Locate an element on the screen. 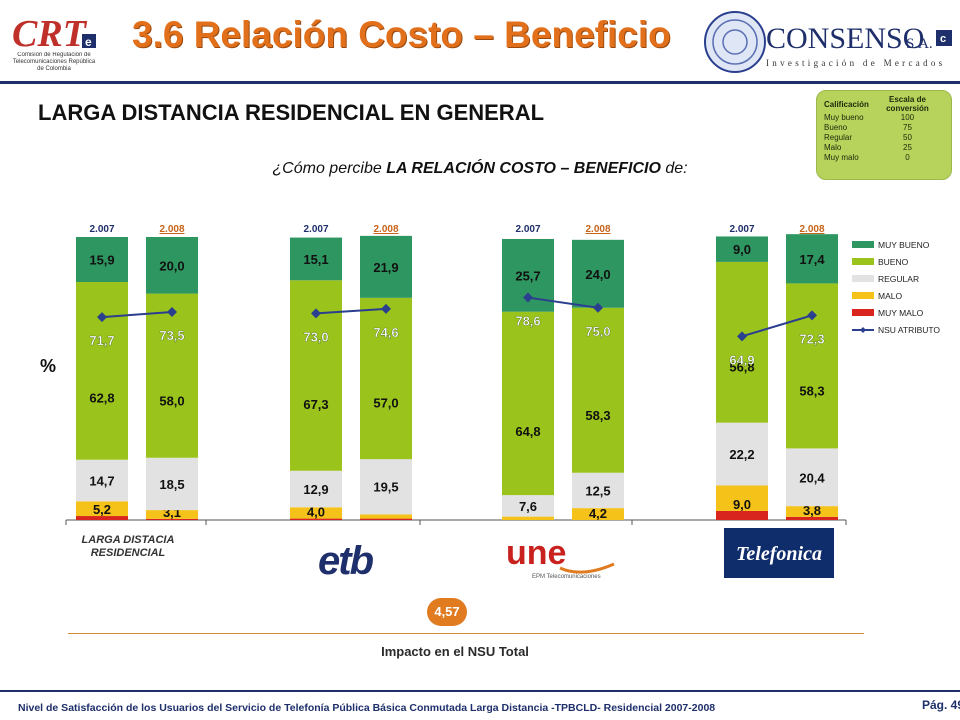 The width and height of the screenshot is (960, 720). impact-label: Impacto en el NSU Total is located at coordinates (455, 651).